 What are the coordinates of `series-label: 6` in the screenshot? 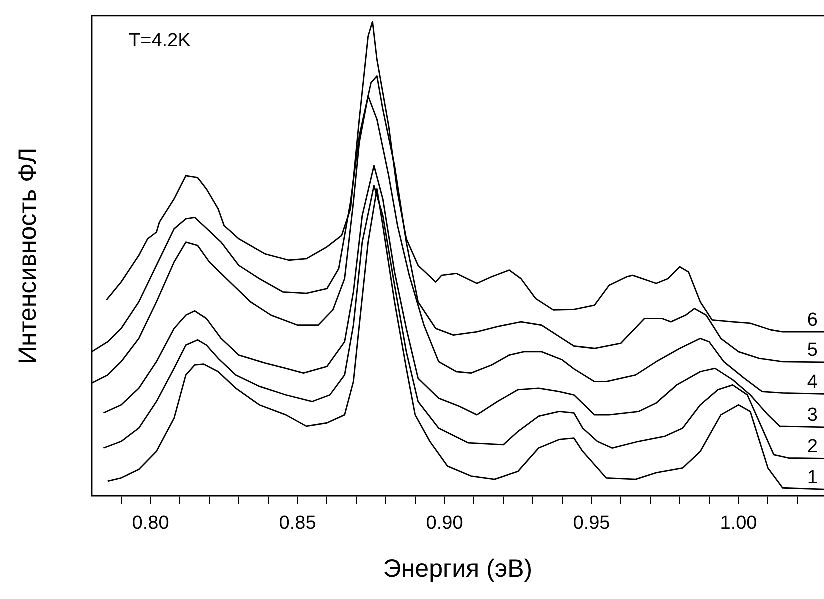 It's located at (812, 320).